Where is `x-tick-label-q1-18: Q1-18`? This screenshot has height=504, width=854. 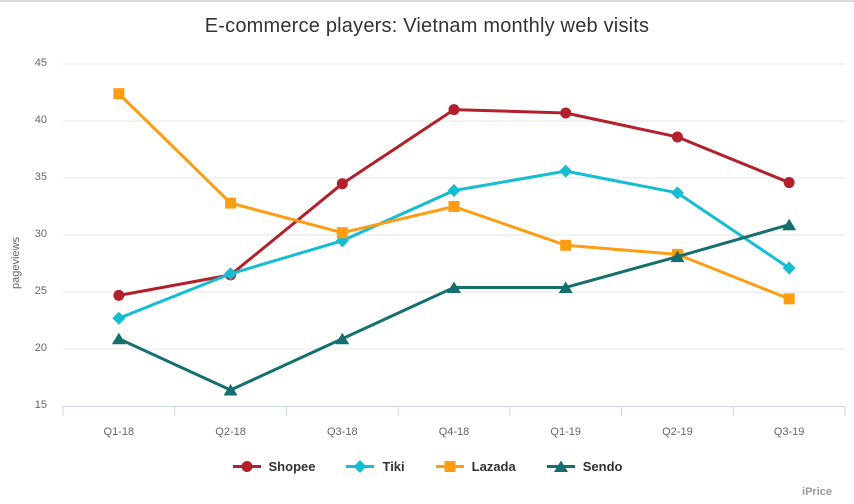
x-tick-label-q1-18: Q1-18 is located at coordinates (119, 432).